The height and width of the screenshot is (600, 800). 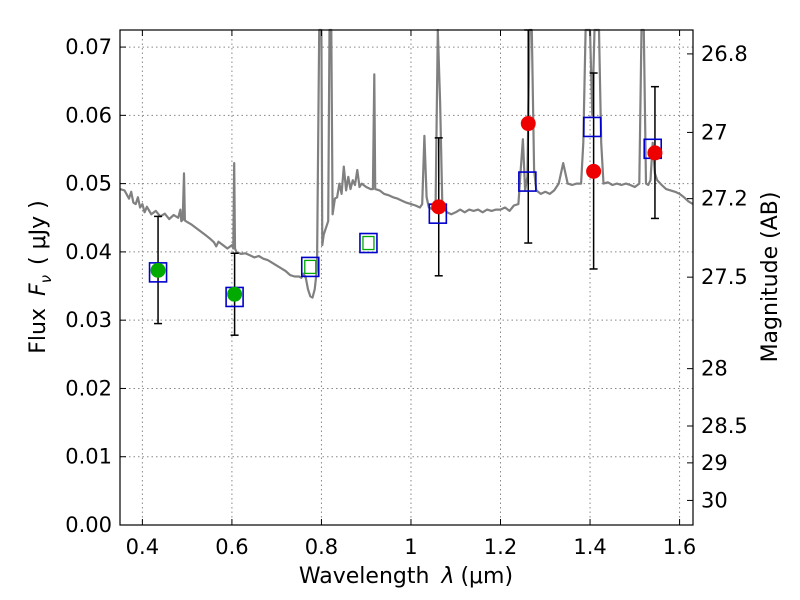 What do you see at coordinates (88, 47) in the screenshot?
I see `y-tick-label: 0.07` at bounding box center [88, 47].